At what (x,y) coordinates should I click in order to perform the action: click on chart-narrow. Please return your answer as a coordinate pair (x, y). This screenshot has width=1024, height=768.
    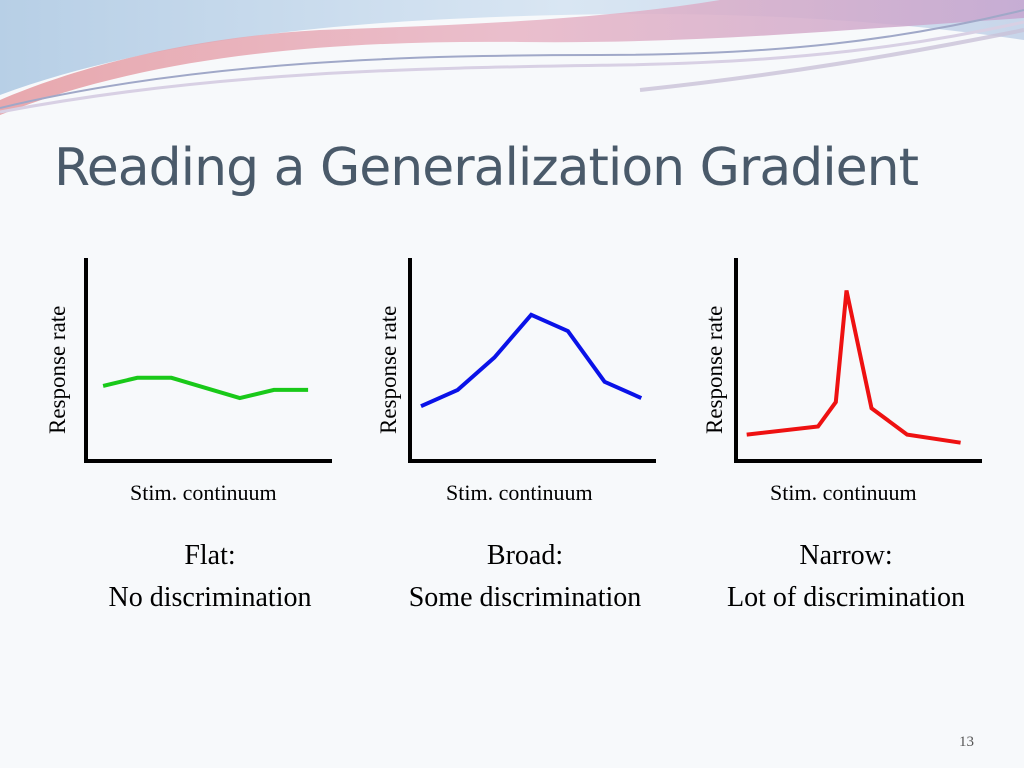
    Looking at the image, I should click on (858, 360).